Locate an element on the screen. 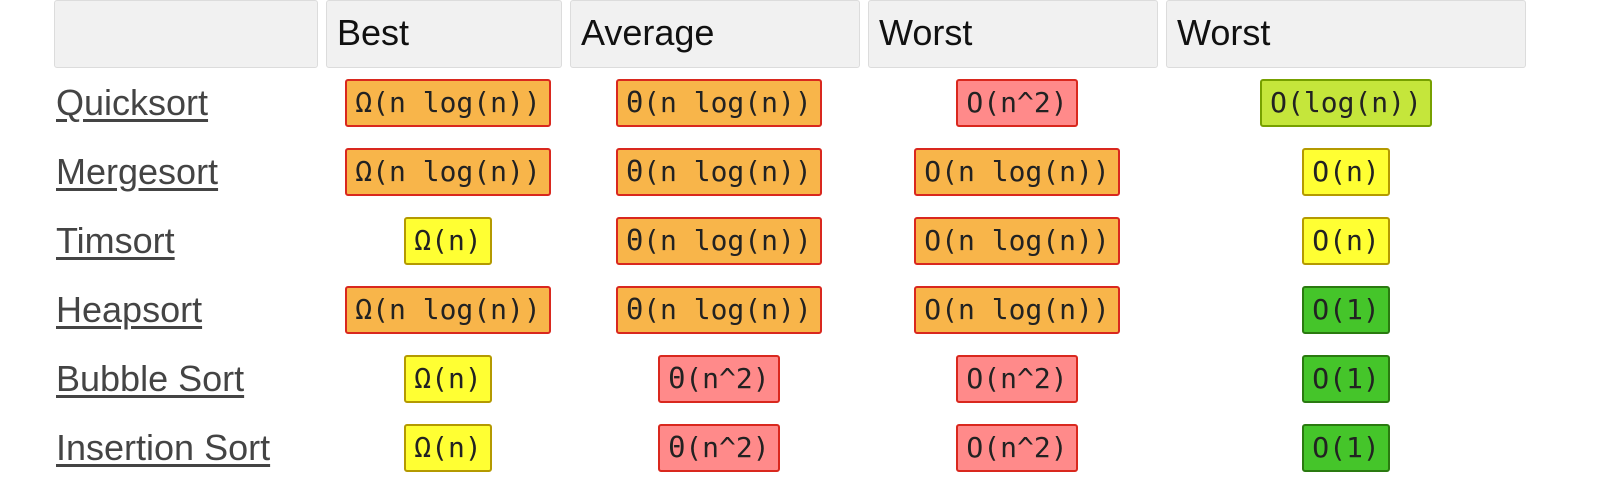 The height and width of the screenshot is (500, 1600). table-row: Bubble Sort Ω(n) Θ(n^2) O(n^2) O(1) is located at coordinates (793, 378).